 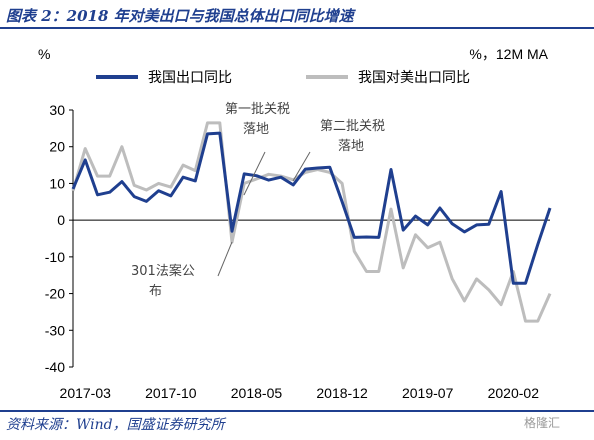 I want to click on y-tick-label--20: -20, so click(x=55, y=294).